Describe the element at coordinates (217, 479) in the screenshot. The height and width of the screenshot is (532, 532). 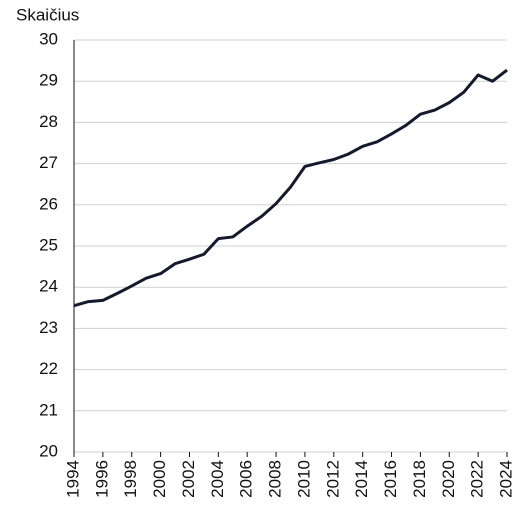
I see `x-tick-label: 2004` at that location.